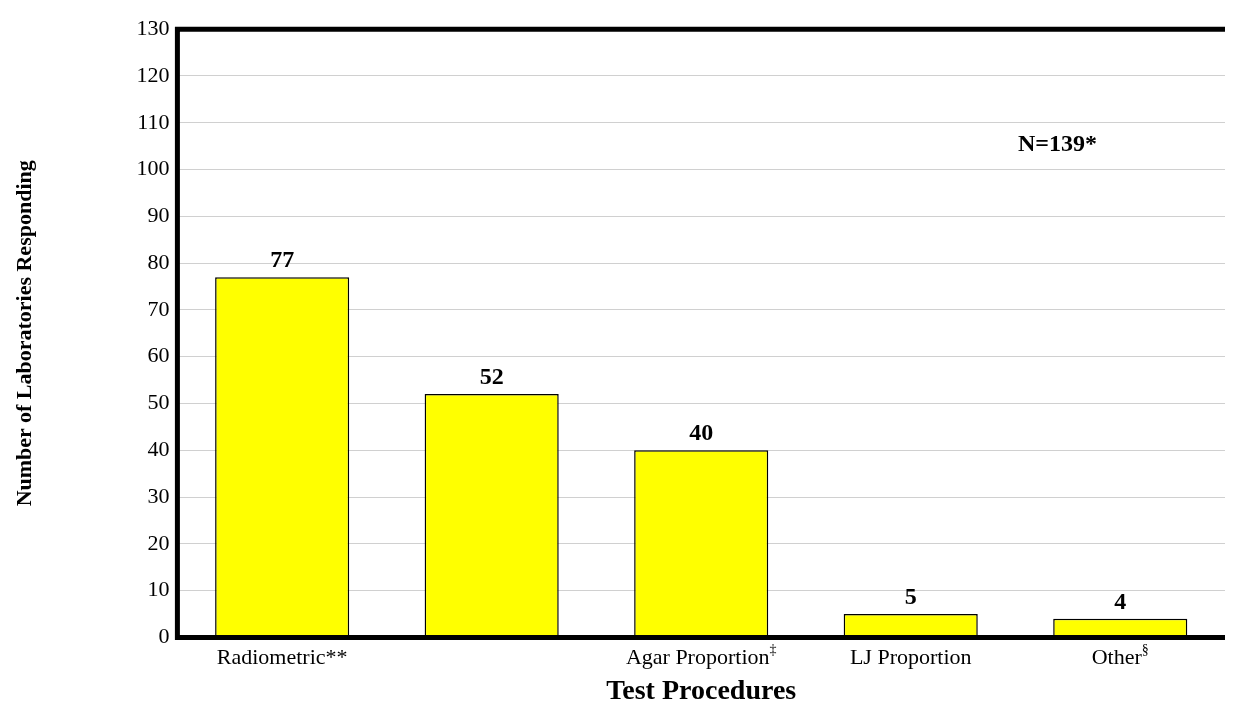  Describe the element at coordinates (153, 121) in the screenshot. I see `y-tick-label: 110` at that location.